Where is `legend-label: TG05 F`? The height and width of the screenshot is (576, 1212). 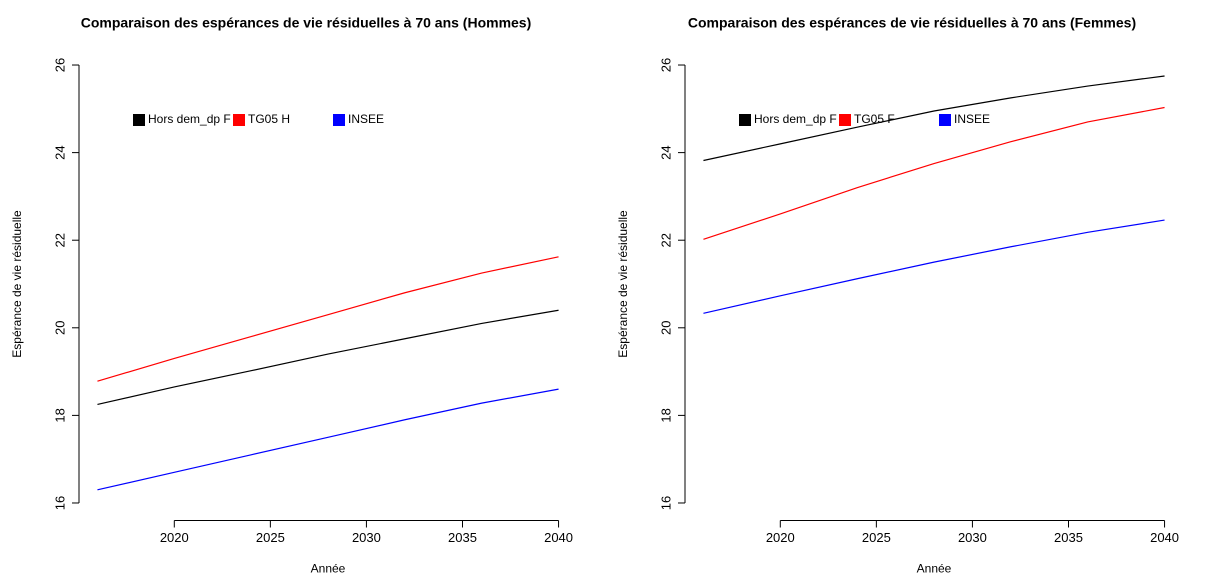
legend-label: TG05 F is located at coordinates (874, 119).